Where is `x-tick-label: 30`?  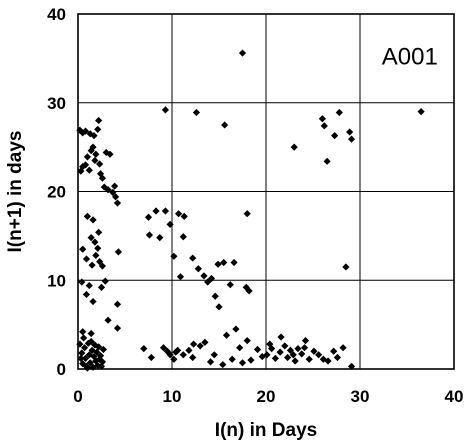 x-tick-label: 30 is located at coordinates (360, 396).